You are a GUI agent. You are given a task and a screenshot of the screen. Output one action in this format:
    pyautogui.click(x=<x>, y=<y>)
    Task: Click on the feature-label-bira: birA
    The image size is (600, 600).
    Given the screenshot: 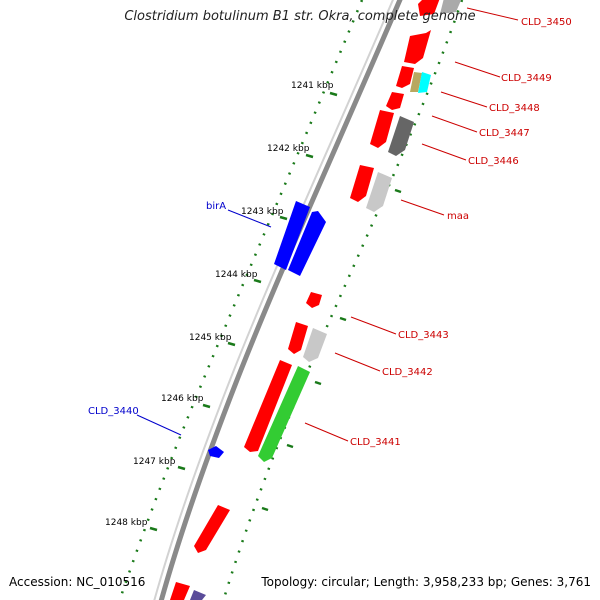 What is the action you would take?
    pyautogui.click(x=216, y=206)
    